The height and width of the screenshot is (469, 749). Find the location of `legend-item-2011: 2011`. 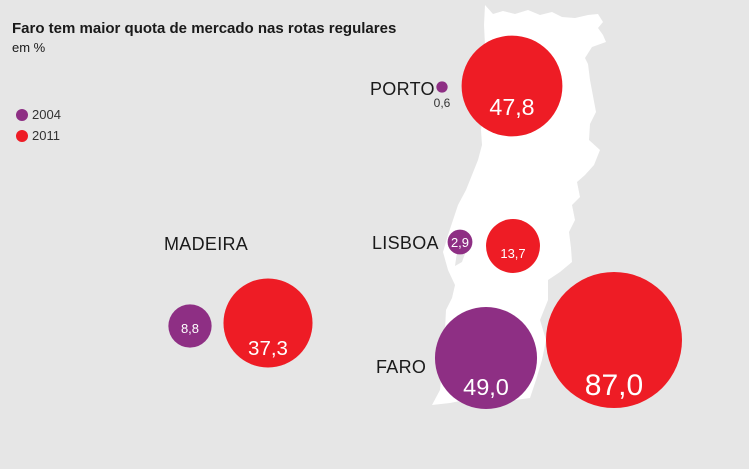

legend-item-2011: 2011 is located at coordinates (38, 135).